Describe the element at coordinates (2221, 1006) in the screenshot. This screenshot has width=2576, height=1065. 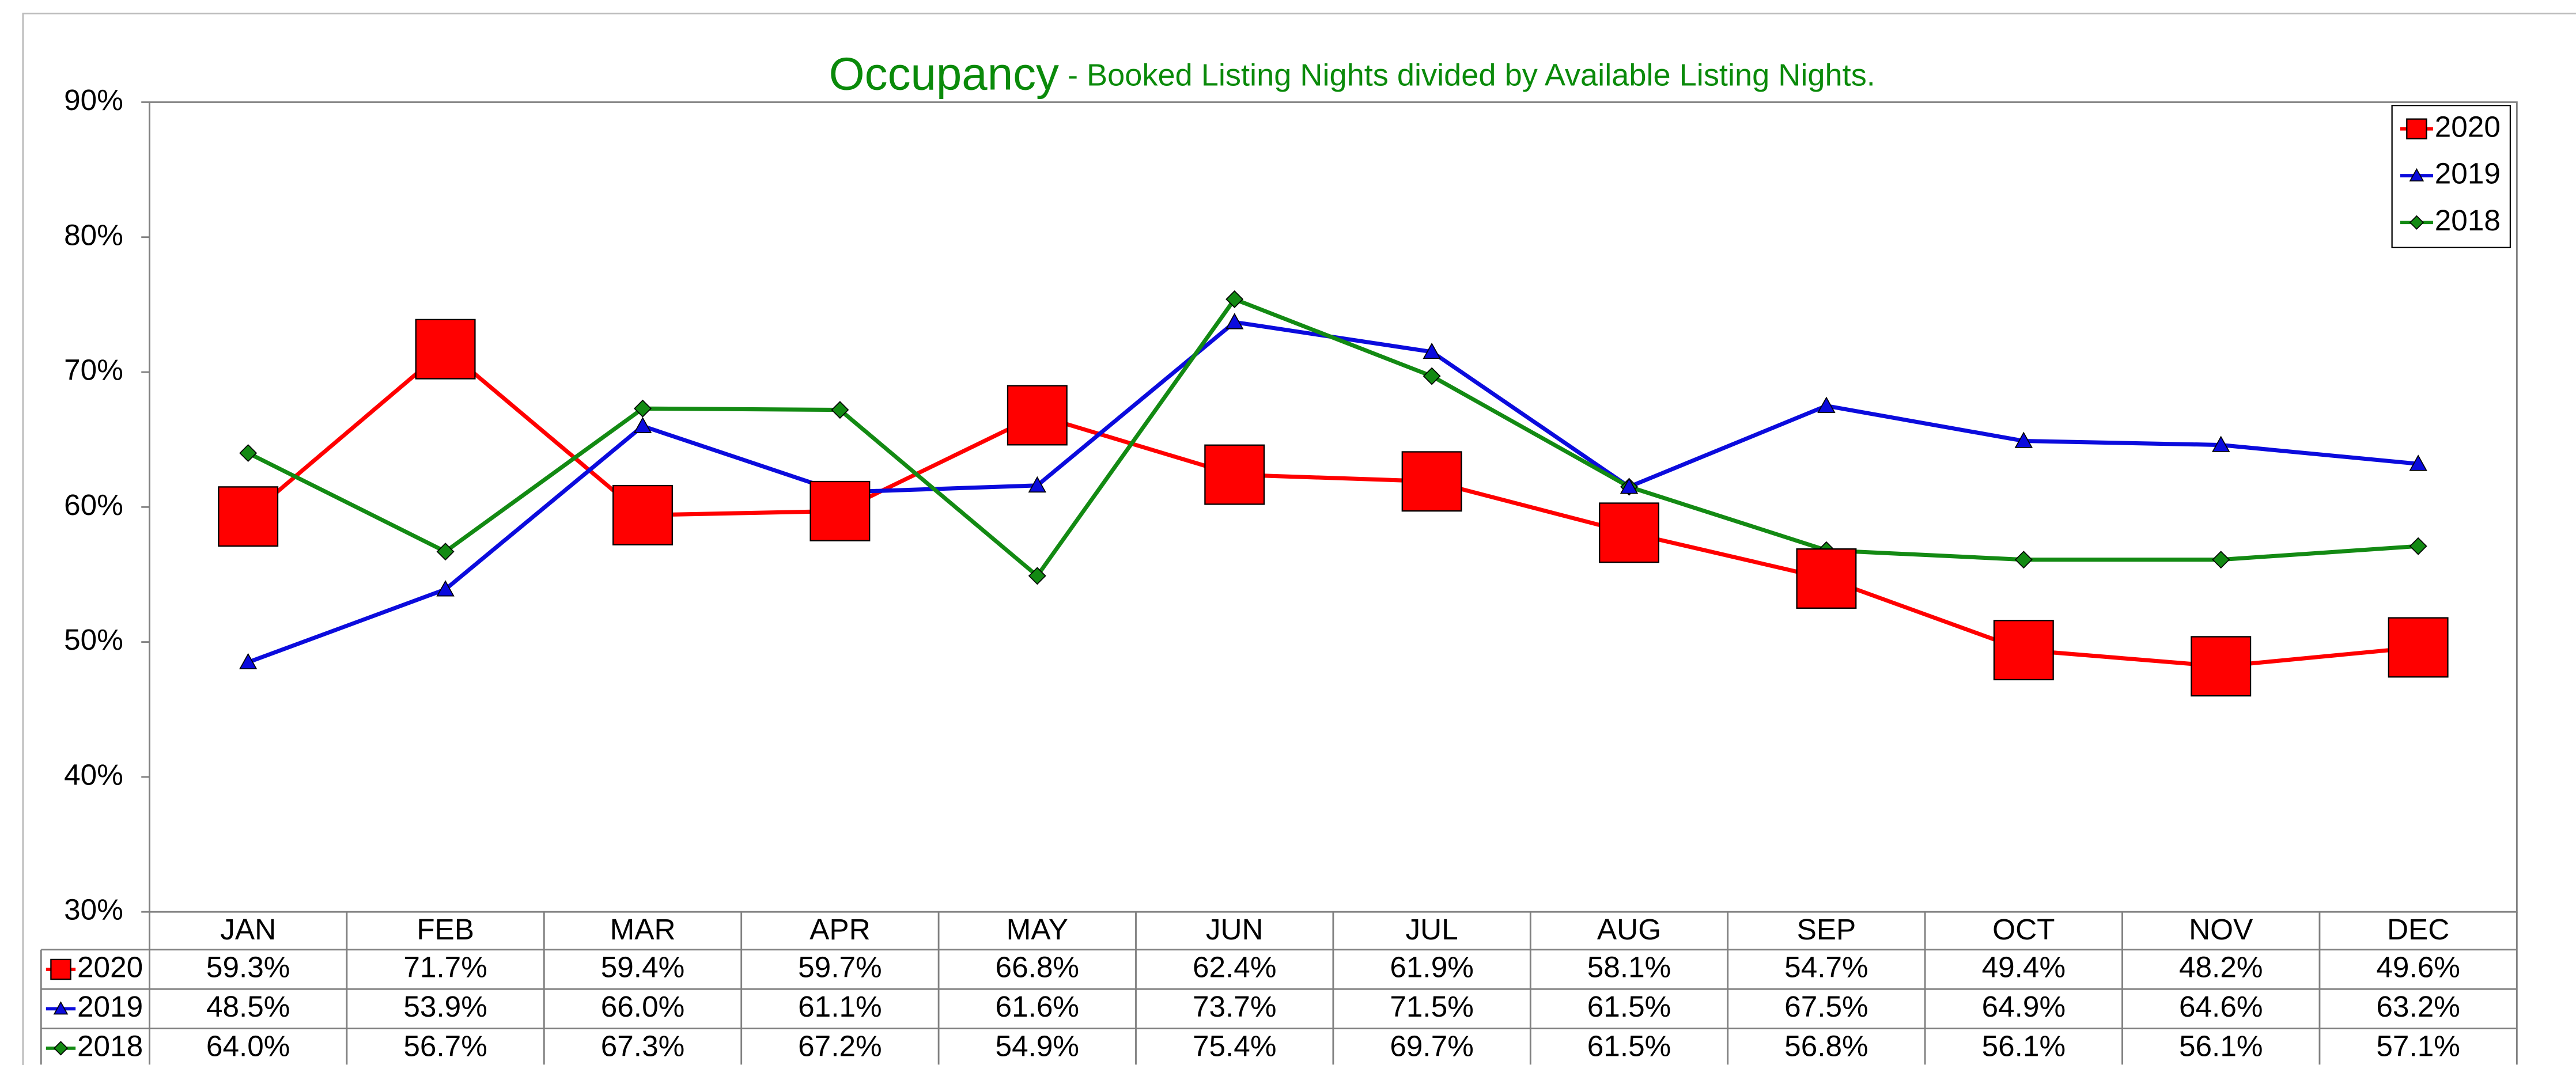
I see `table-value: 64.6%` at that location.